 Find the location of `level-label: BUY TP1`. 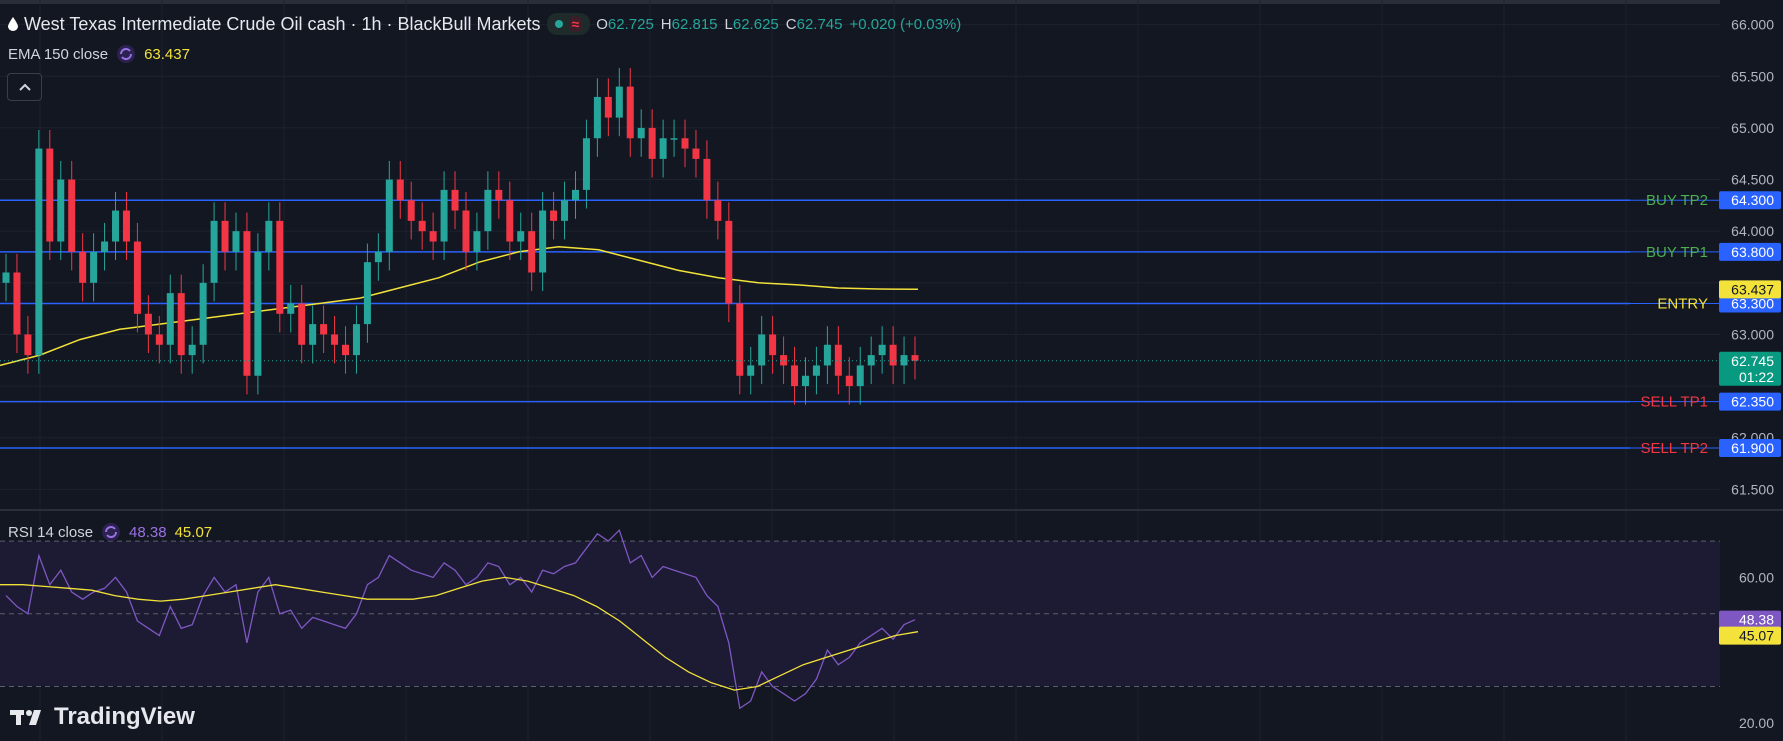

level-label: BUY TP1 is located at coordinates (1677, 252).